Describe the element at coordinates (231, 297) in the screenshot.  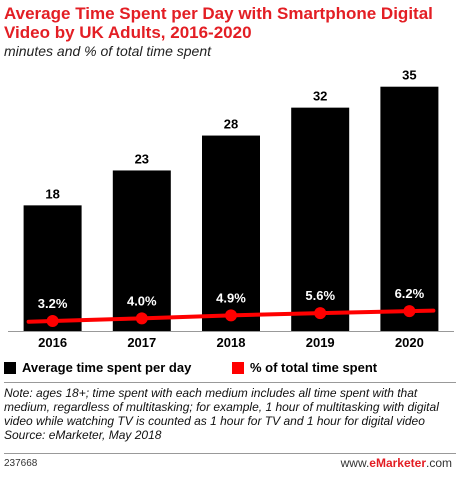
I see `line-data-label: 4.9%` at that location.